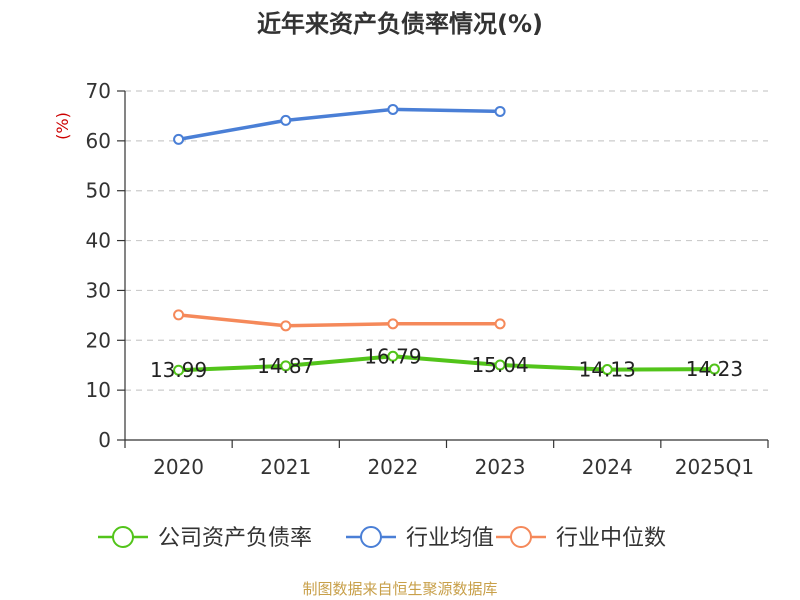 This screenshot has height=600, width=800. What do you see at coordinates (98, 141) in the screenshot?
I see `y-tick-label: 60` at bounding box center [98, 141].